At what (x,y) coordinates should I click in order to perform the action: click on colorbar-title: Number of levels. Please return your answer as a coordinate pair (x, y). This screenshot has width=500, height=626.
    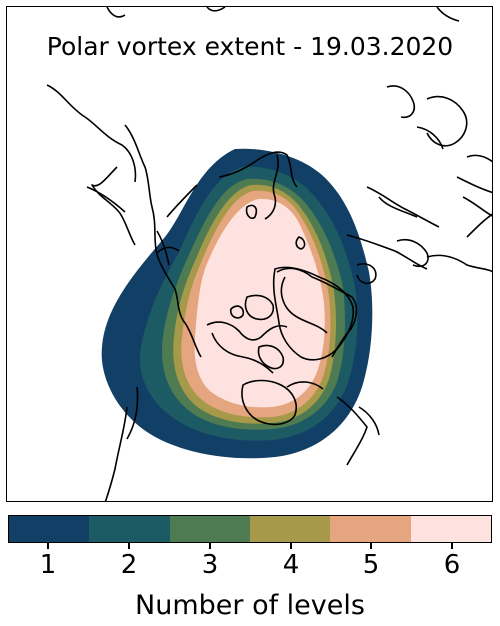
    Looking at the image, I should click on (250, 605).